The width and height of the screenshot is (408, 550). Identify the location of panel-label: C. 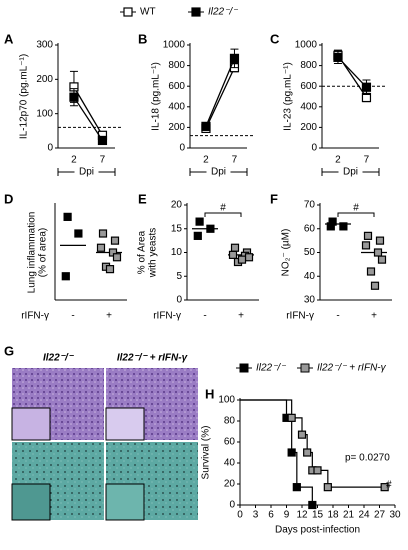
(275, 38).